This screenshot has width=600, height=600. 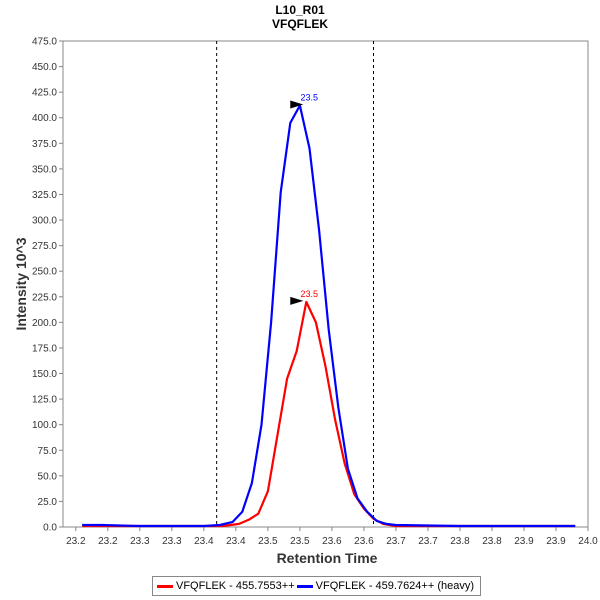 I want to click on y-tick-label: 25.0, so click(x=48, y=502).